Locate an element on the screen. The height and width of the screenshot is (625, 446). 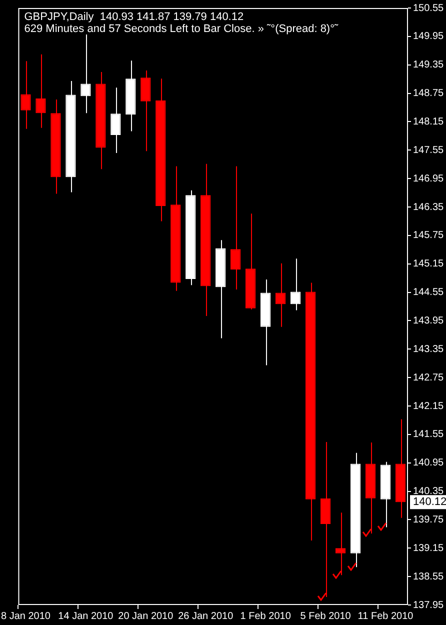
y-tick-label: 143.35 is located at coordinates (428, 349).